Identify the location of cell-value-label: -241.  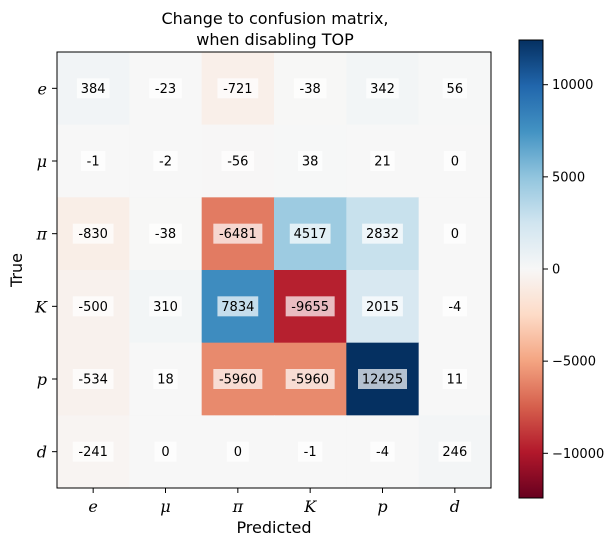
(93, 452).